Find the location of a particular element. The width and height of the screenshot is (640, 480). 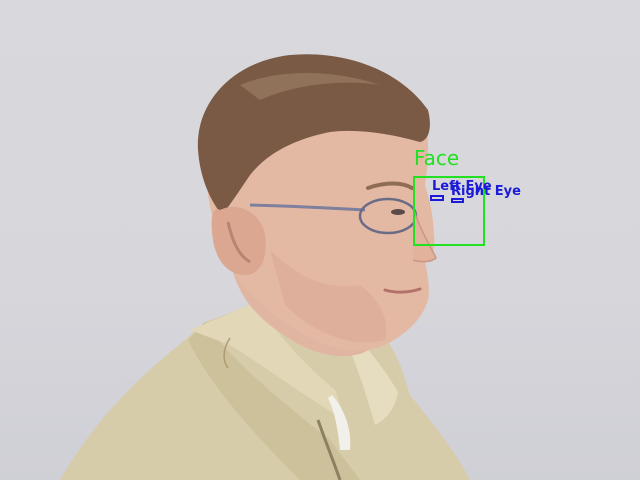

collar-right is located at coordinates (374, 377).